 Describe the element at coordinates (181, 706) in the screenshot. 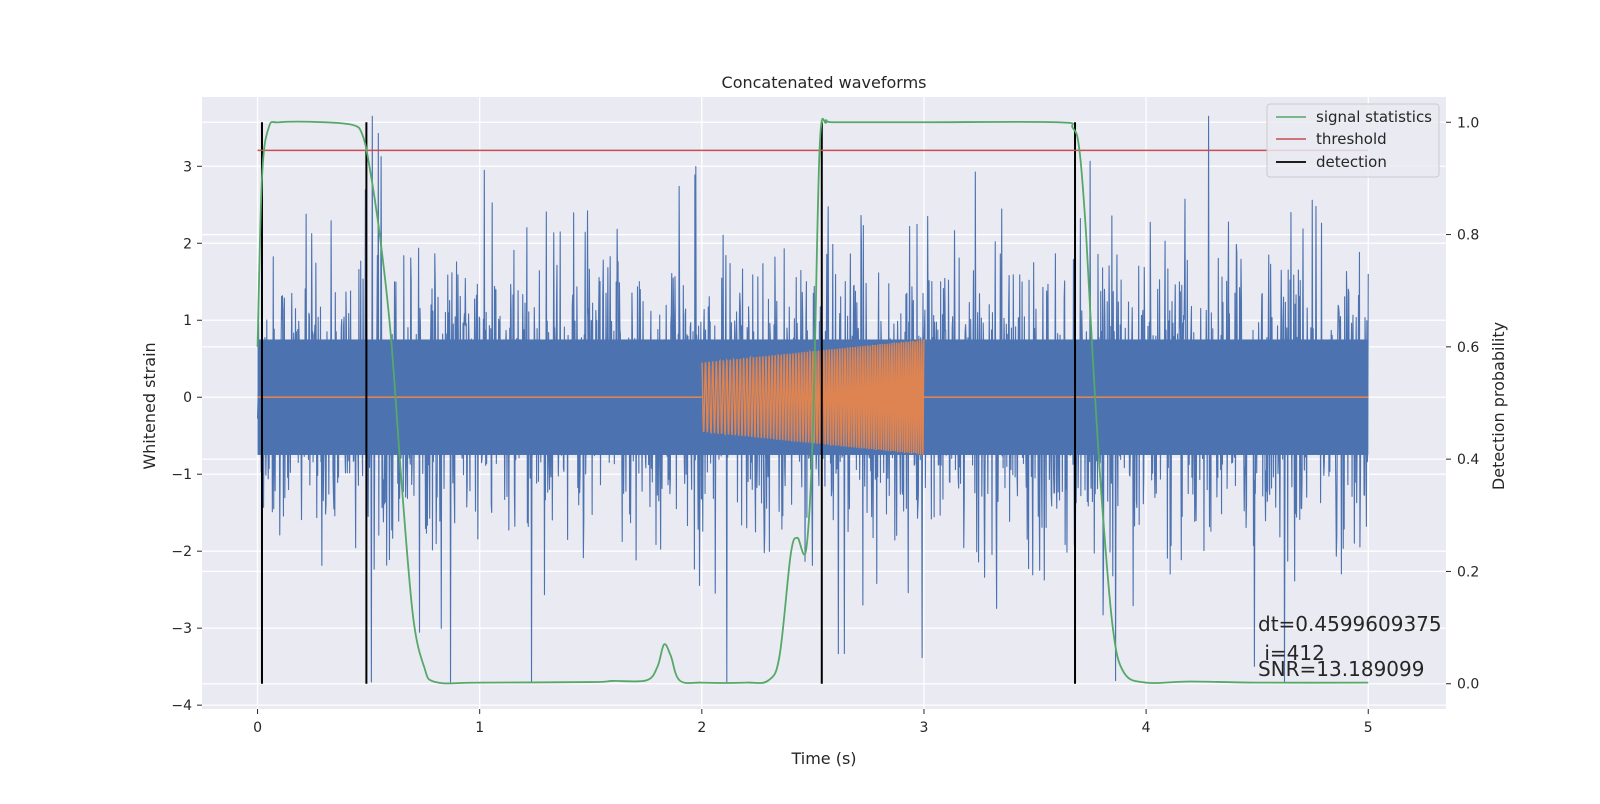

I see `y-tick-label: −4` at that location.